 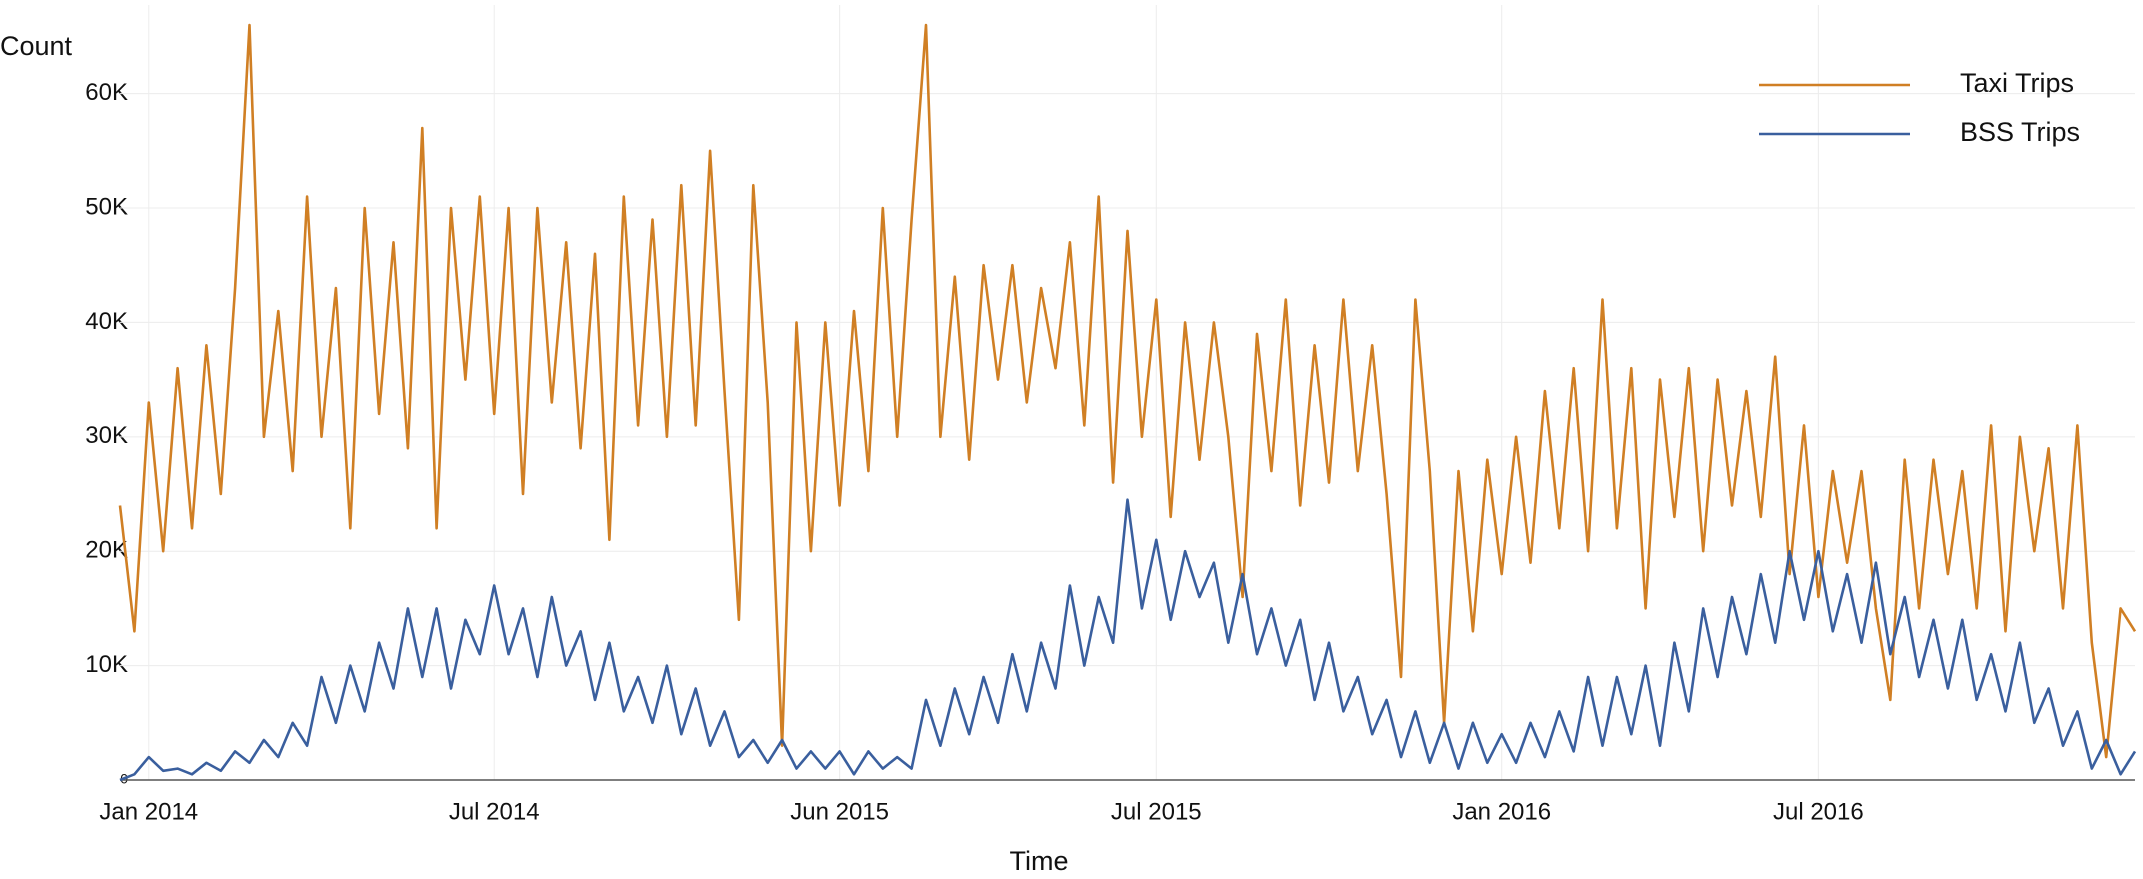 I want to click on y-tick-label: 60K, so click(x=106, y=92).